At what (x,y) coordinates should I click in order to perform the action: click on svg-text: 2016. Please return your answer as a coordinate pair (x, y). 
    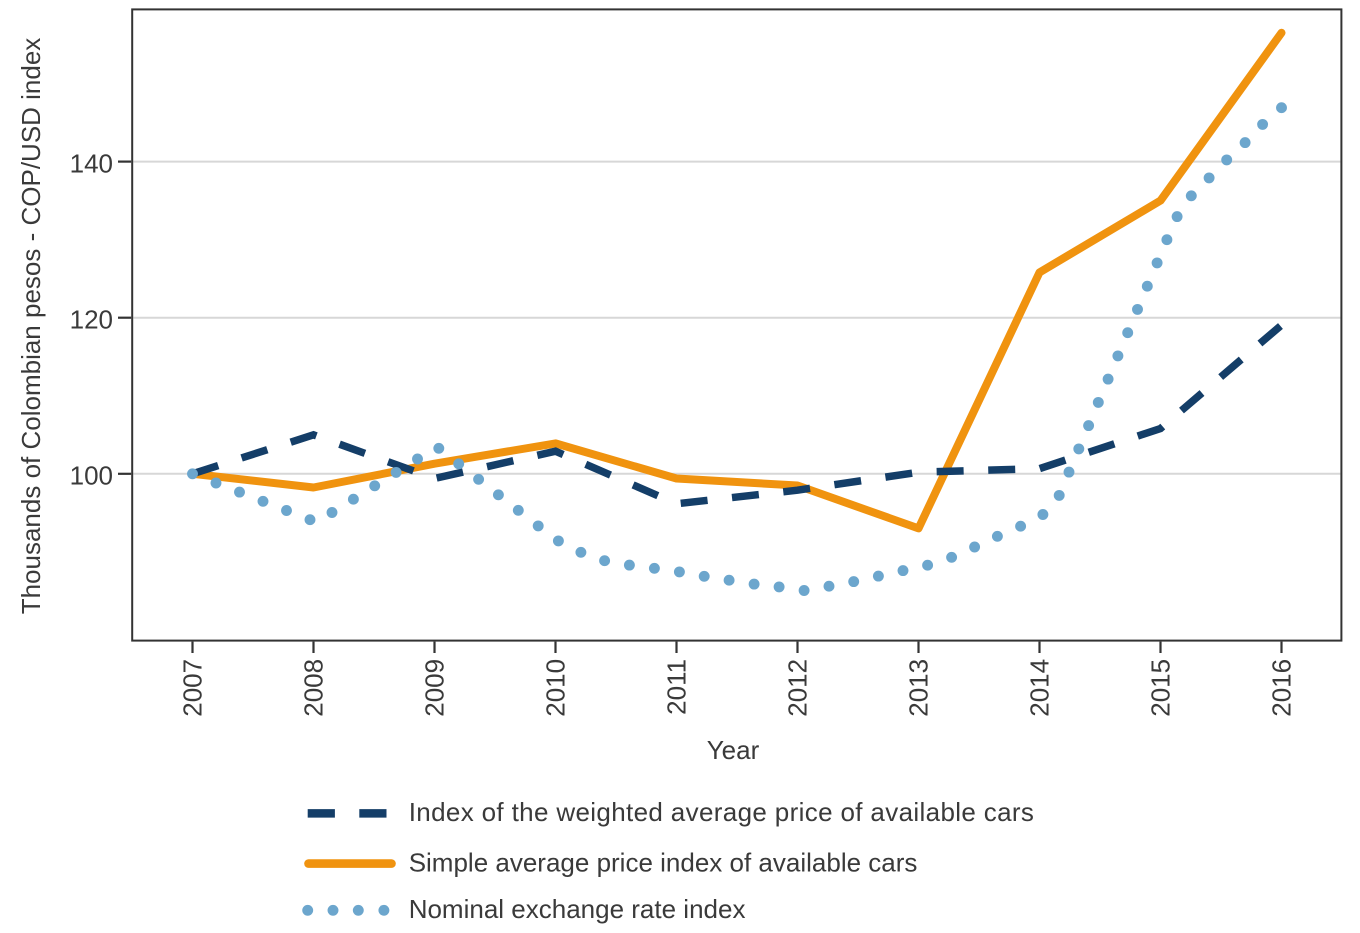
    Looking at the image, I should click on (1282, 688).